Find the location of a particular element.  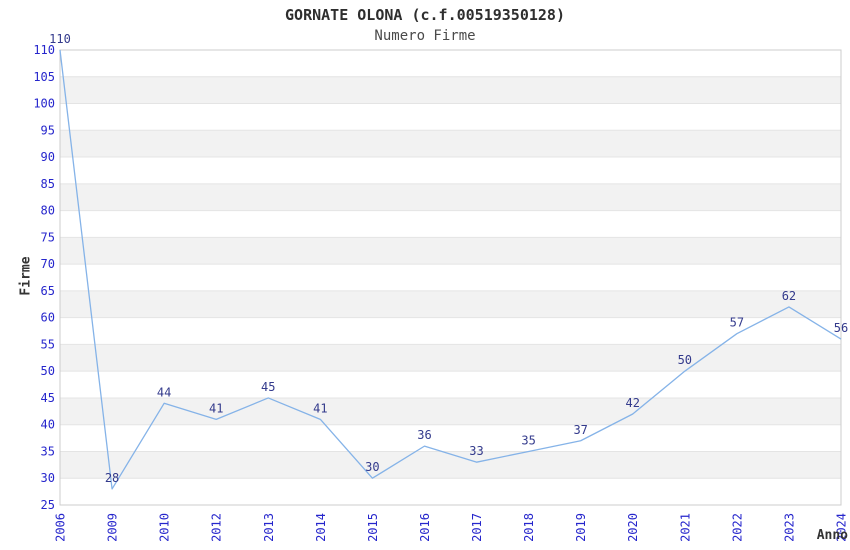

y-tick-label: 60 is located at coordinates (48, 318).